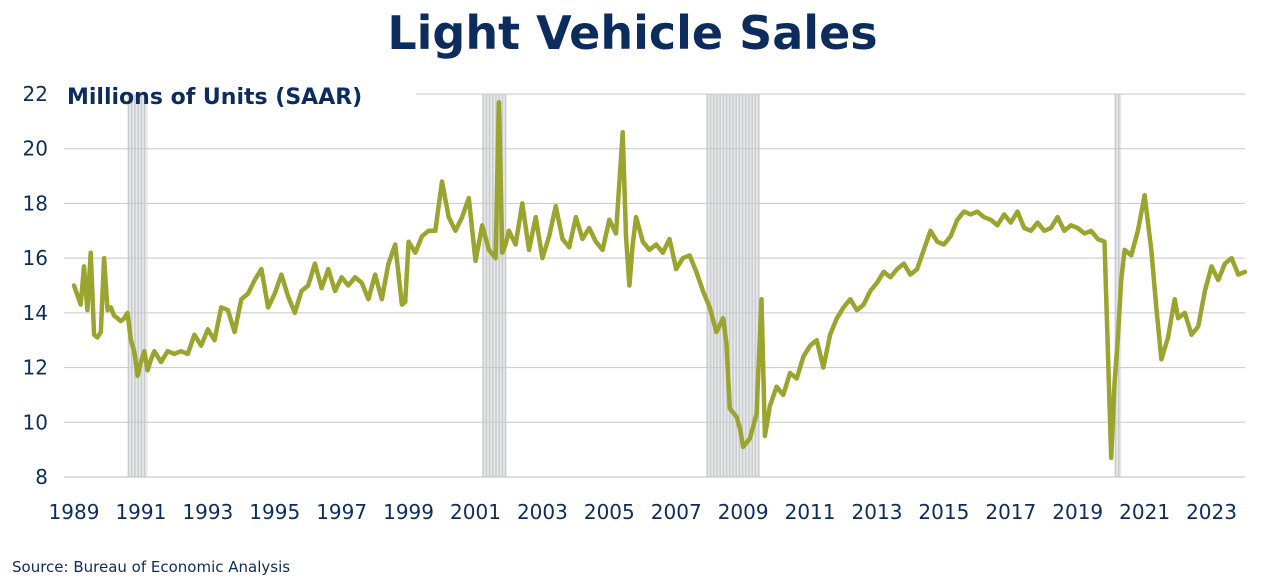 This screenshot has height=583, width=1265. Describe the element at coordinates (35, 368) in the screenshot. I see `y-tick-label: 12` at that location.